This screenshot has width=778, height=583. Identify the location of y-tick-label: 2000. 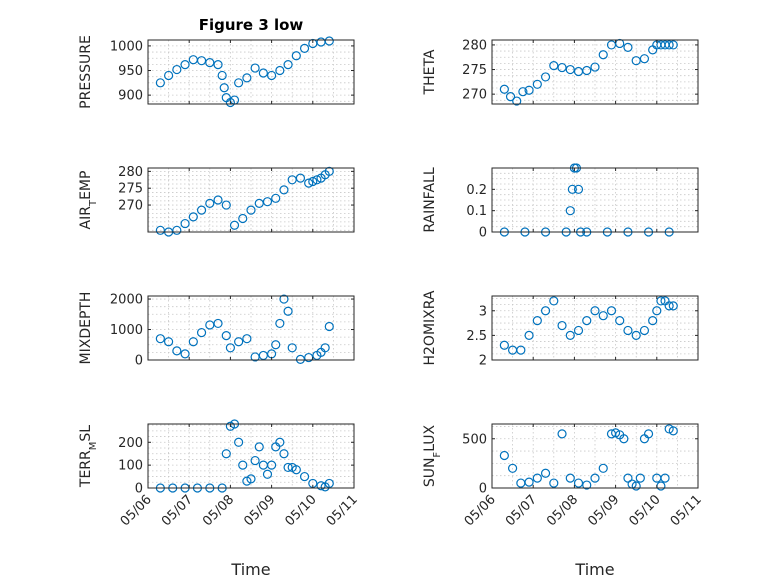
(126, 300).